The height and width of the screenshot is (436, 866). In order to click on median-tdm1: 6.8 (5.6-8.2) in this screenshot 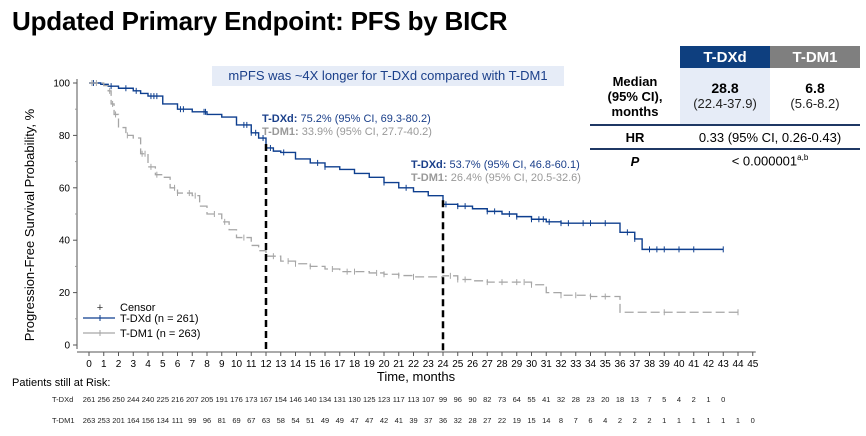, I will do `click(815, 96)`.